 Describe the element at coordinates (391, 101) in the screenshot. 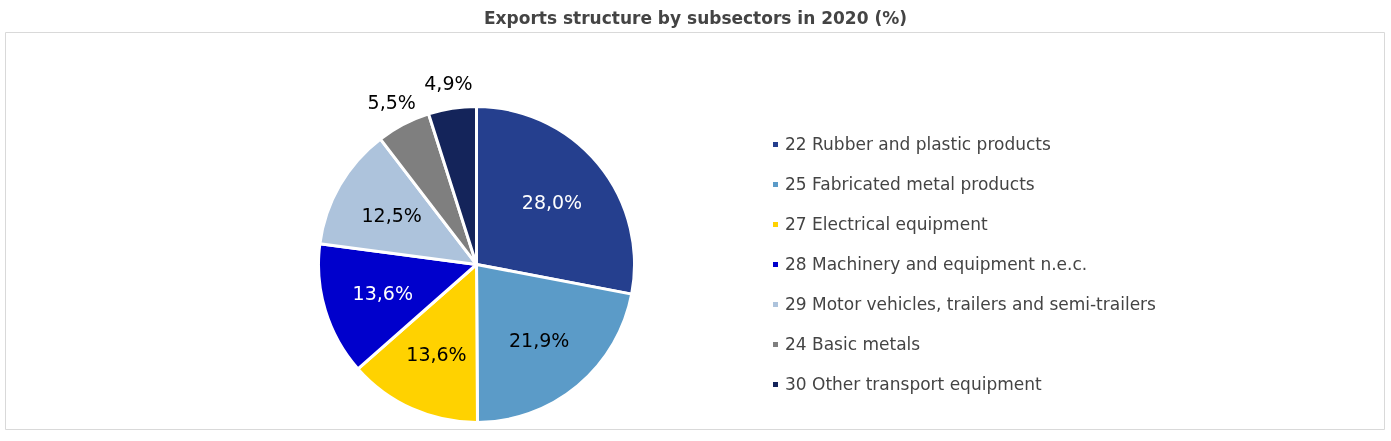

I see `data-label: 5,5%` at that location.